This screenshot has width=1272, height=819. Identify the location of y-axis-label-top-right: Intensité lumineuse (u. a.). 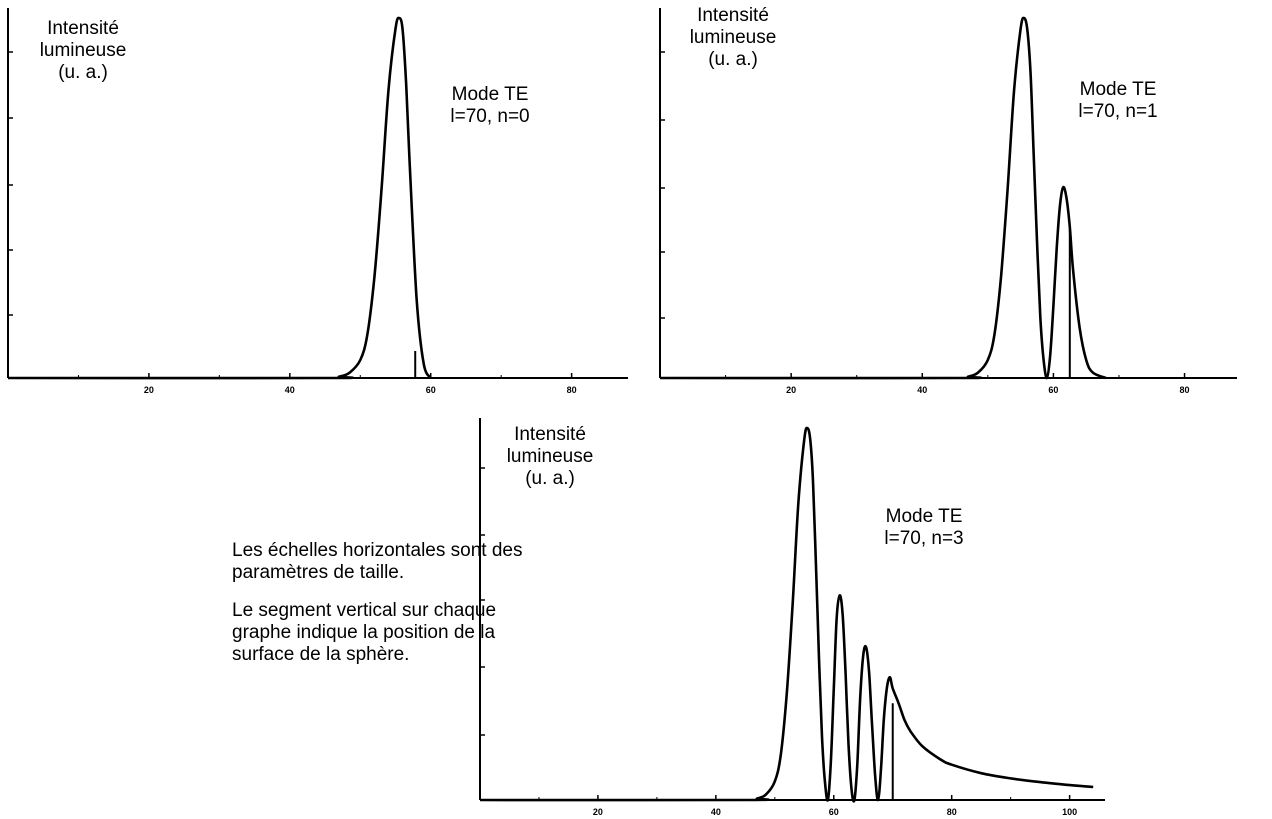
(733, 37).